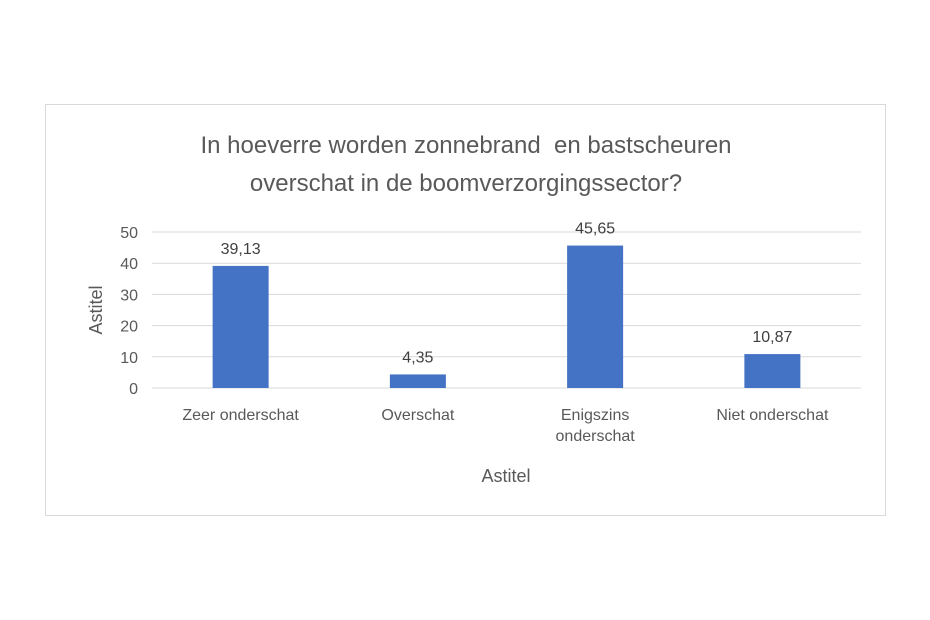  Describe the element at coordinates (129, 358) in the screenshot. I see `y-tick-label: 10` at that location.